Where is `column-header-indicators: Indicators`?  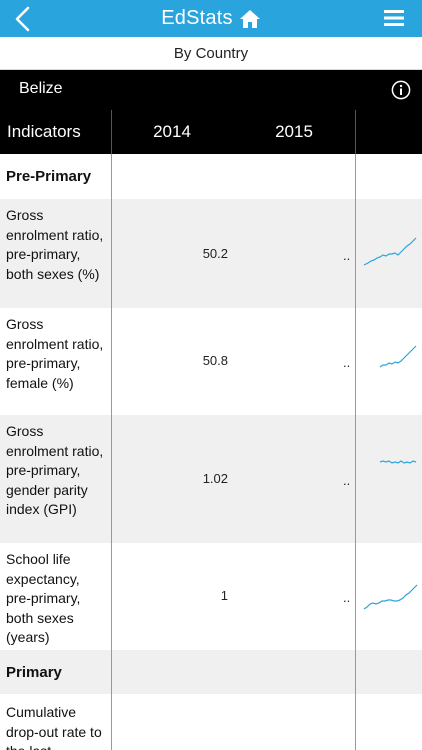 column-header-indicators: Indicators is located at coordinates (44, 131).